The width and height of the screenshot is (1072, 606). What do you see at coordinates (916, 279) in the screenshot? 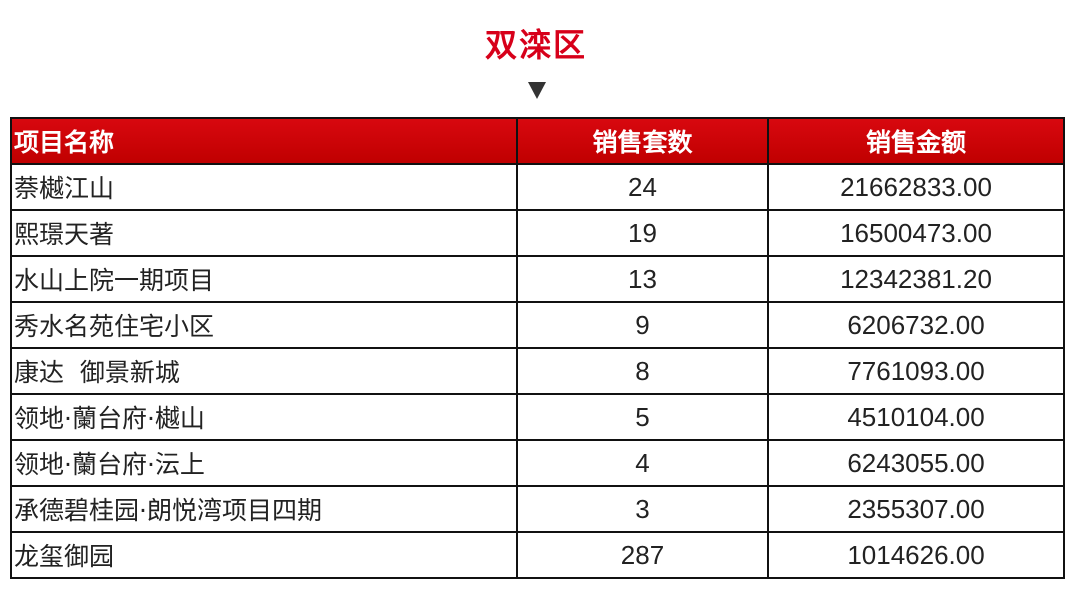
I see `cell-sales-amount: 12342381.20` at bounding box center [916, 279].